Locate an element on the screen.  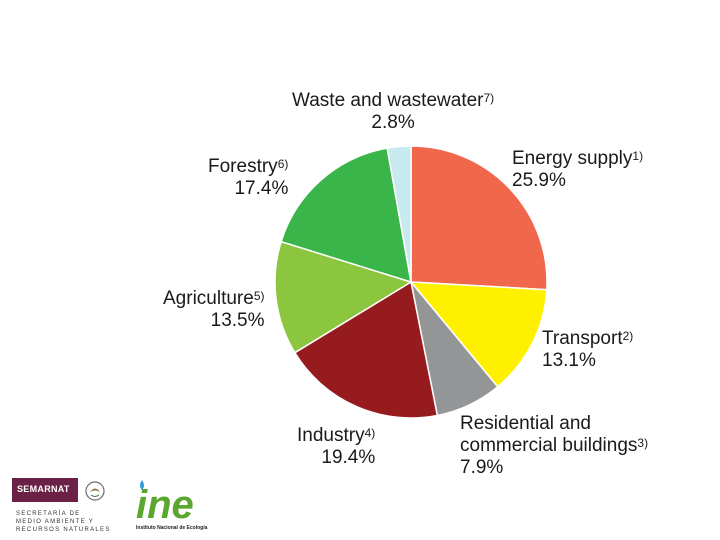
label-transport: Transport2) 13.1% is located at coordinates (588, 349).